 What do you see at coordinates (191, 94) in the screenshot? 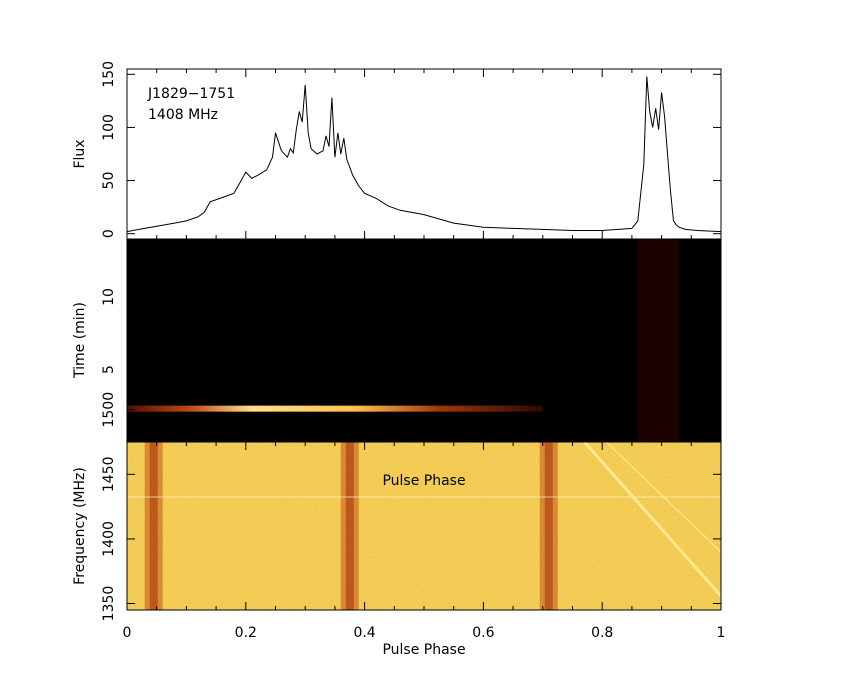
I see `profile-source-label: J1829−1751` at bounding box center [191, 94].